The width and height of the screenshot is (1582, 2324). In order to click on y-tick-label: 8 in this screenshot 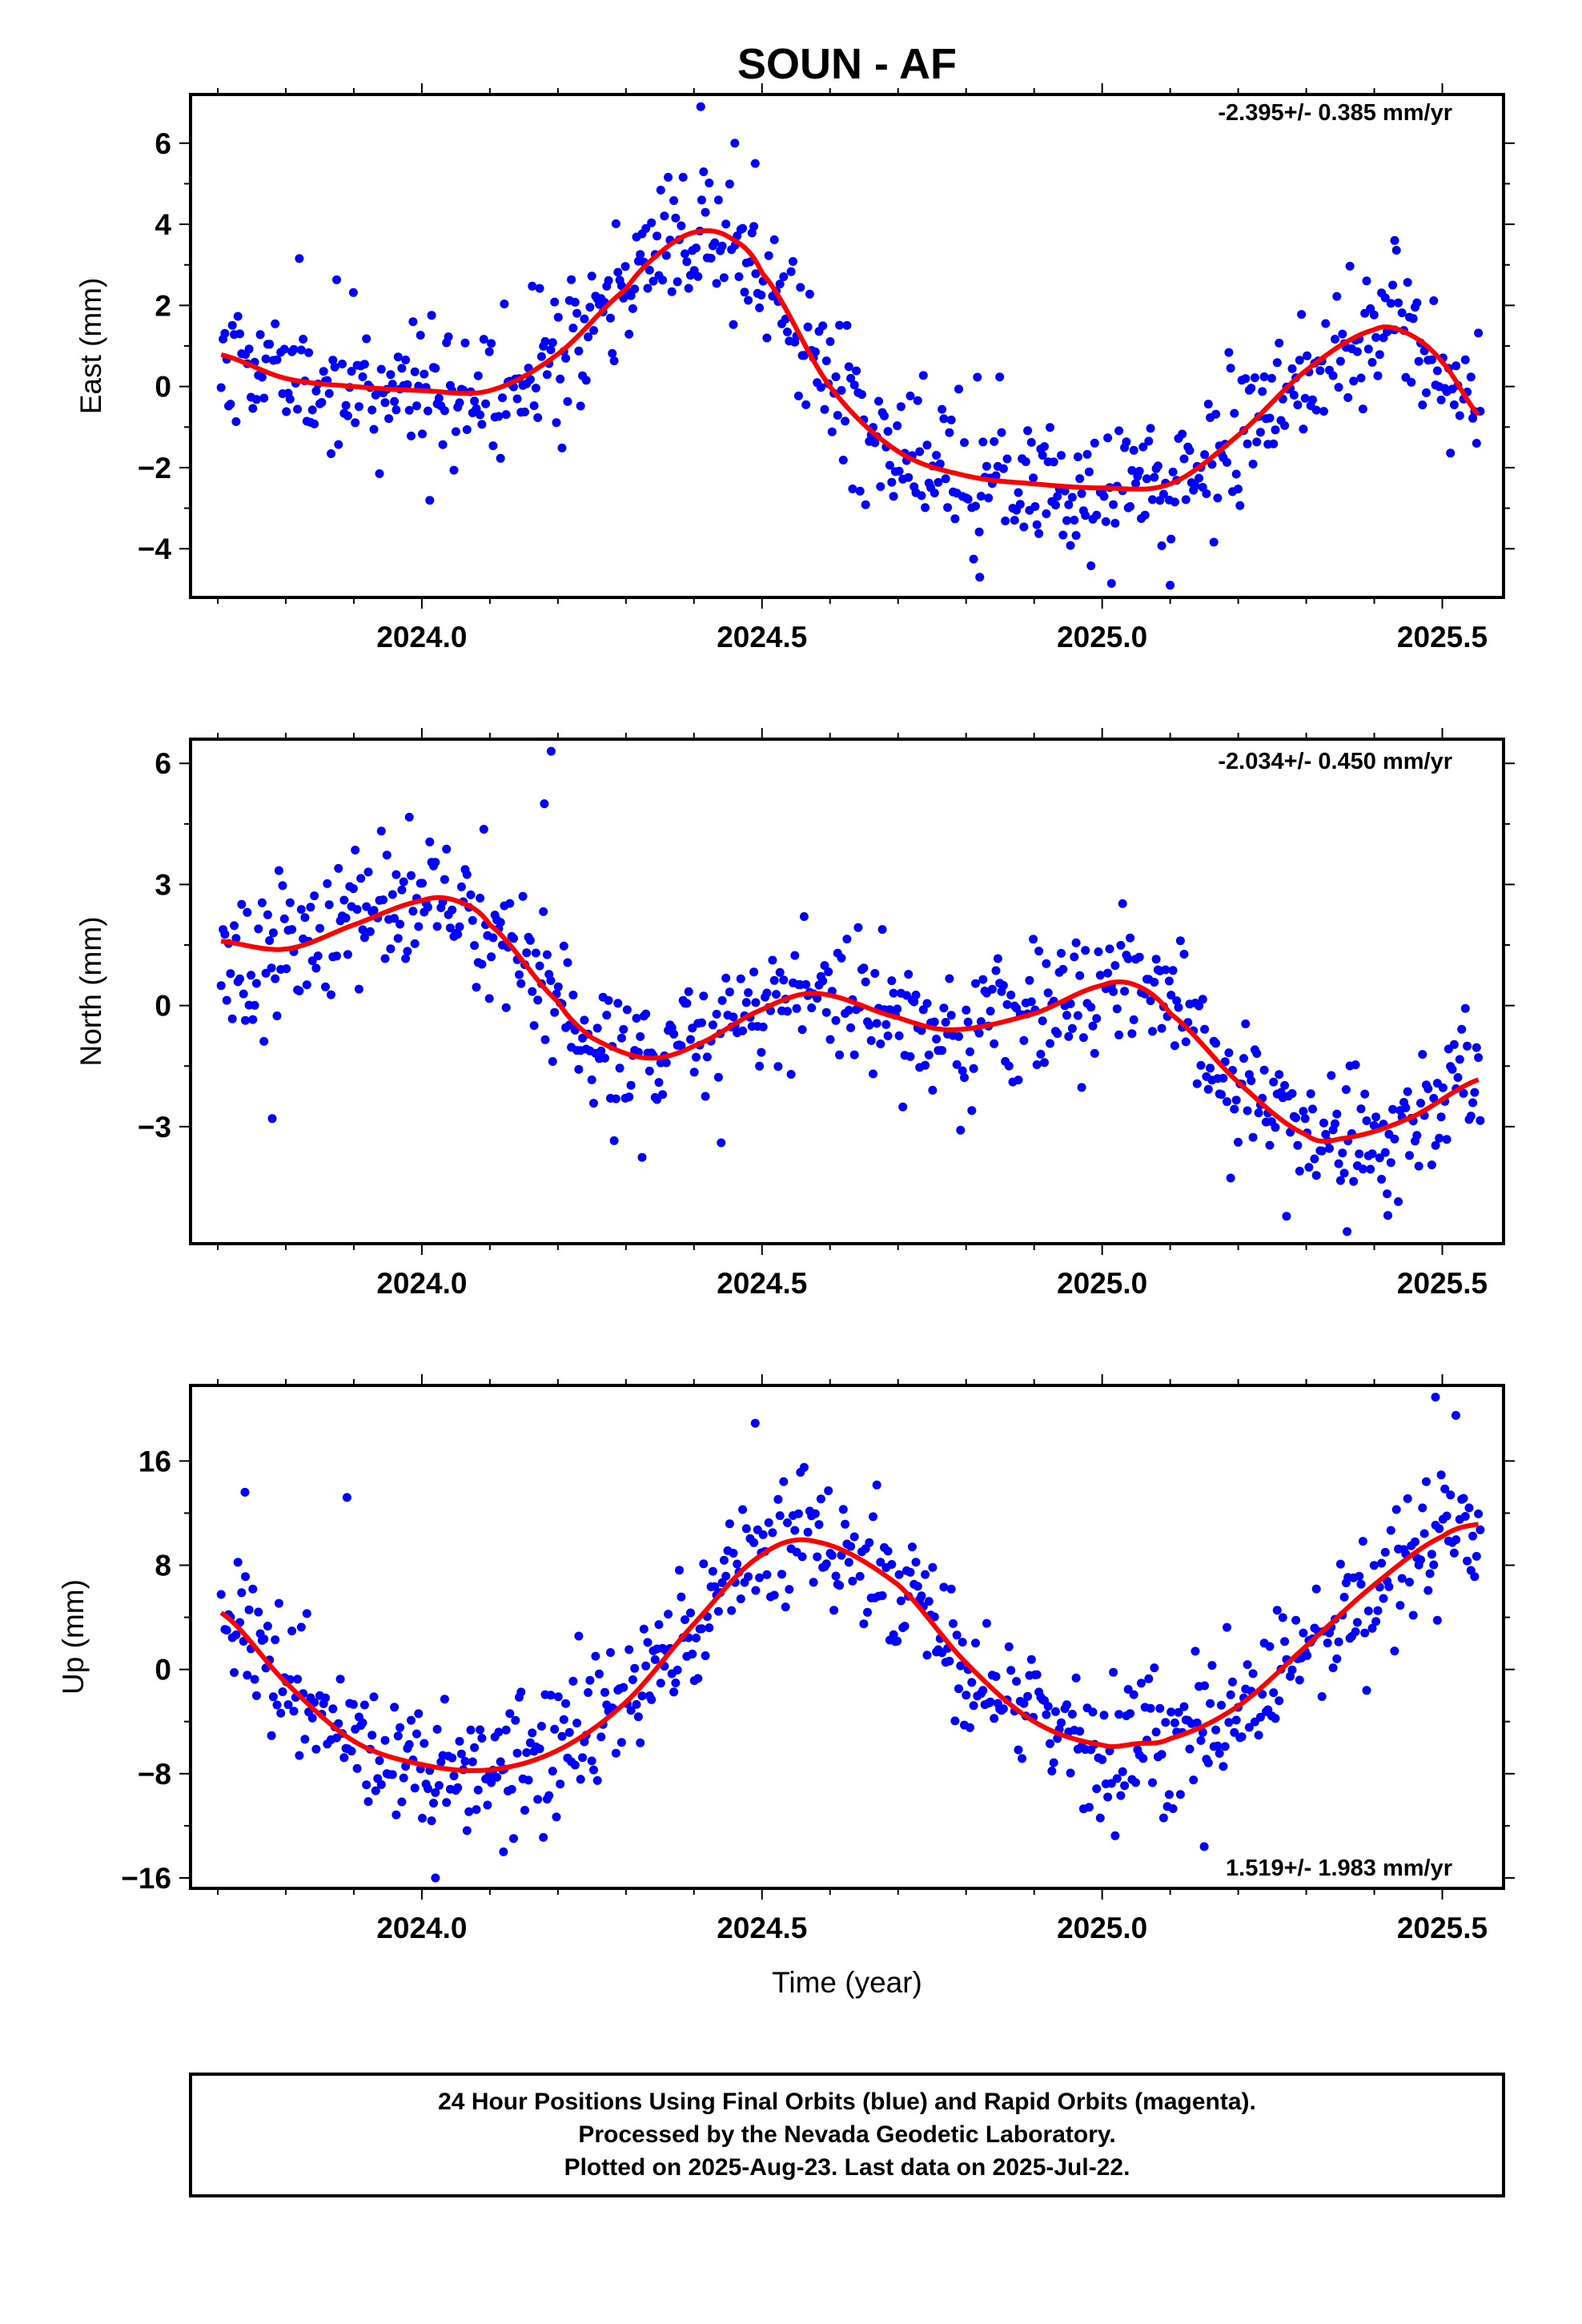, I will do `click(163, 1566)`.